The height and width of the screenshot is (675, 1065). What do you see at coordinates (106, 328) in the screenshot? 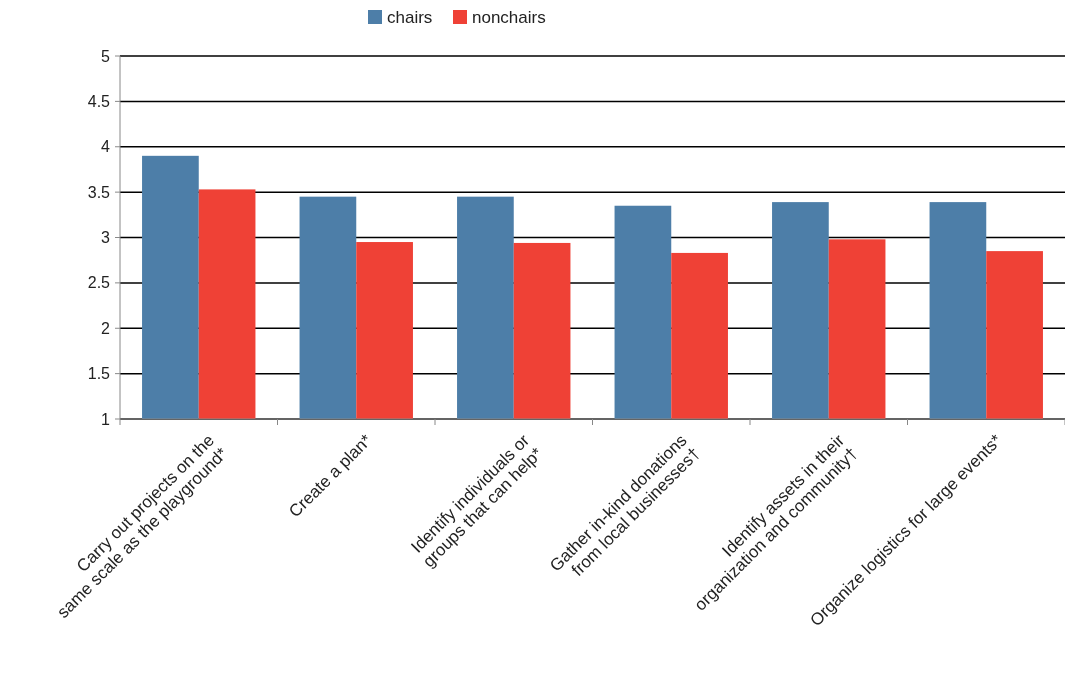
I see `y-tick-label: 2` at bounding box center [106, 328].